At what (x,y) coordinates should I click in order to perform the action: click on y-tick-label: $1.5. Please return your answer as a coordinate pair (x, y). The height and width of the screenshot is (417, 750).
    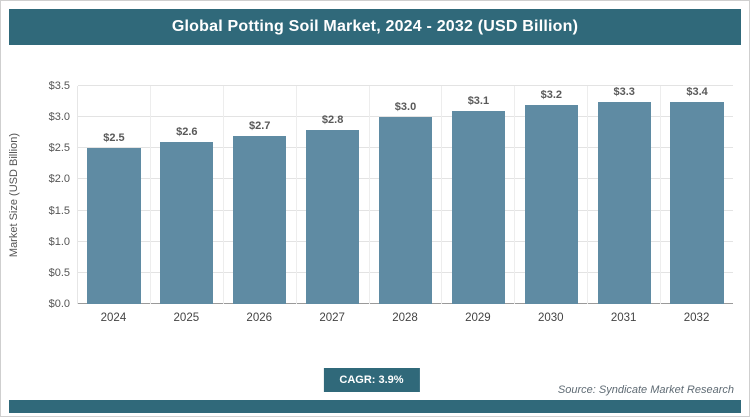
    Looking at the image, I should click on (59, 210).